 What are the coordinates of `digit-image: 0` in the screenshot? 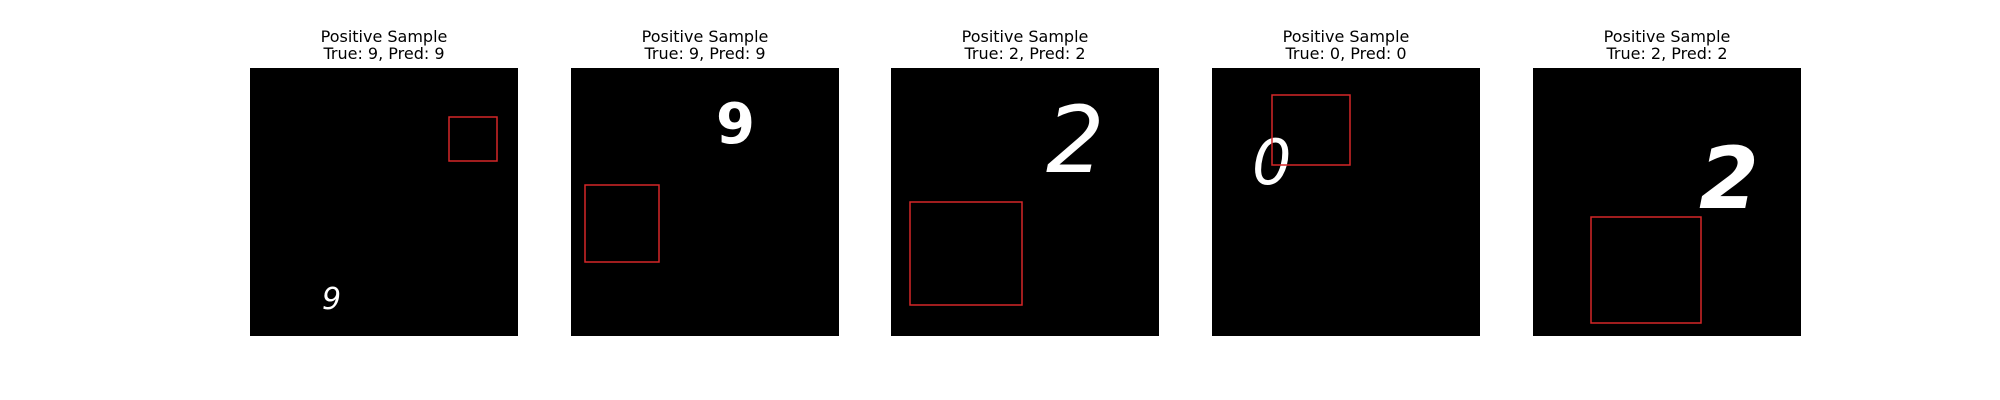 It's located at (1346, 202).